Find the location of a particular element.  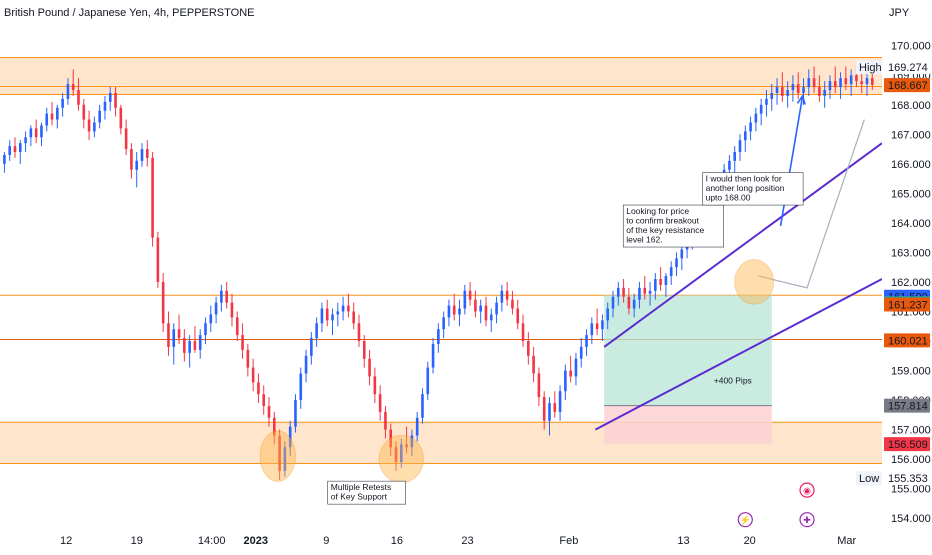

x-tick-label-7: Feb is located at coordinates (568, 541).